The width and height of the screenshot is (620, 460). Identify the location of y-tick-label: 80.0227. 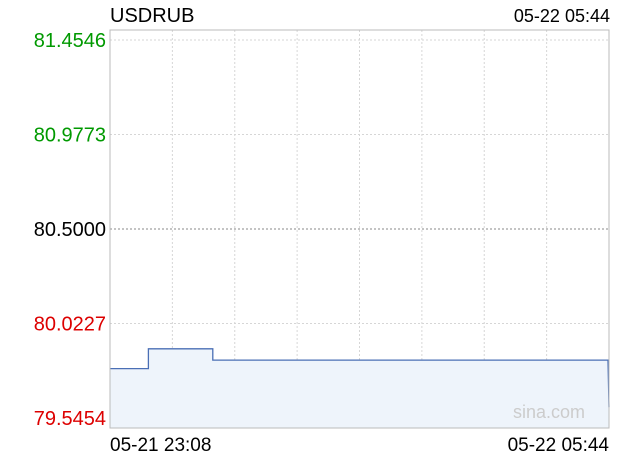
(70, 325).